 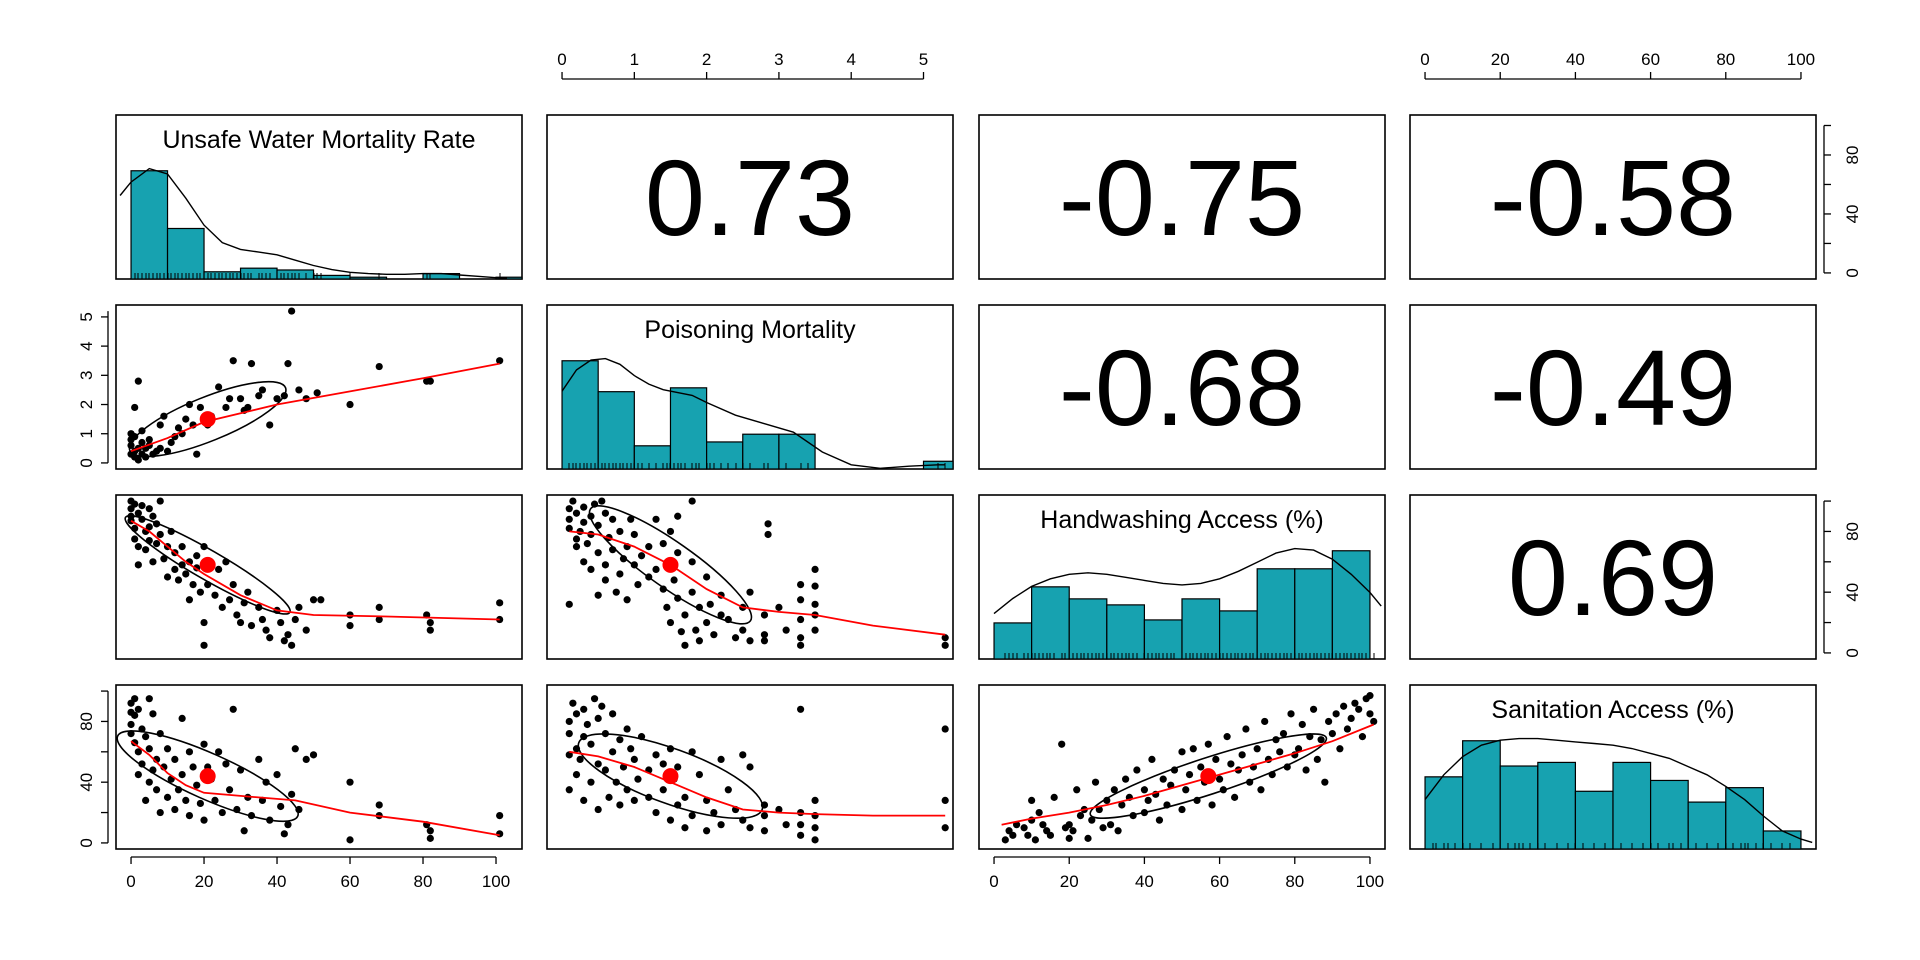 What do you see at coordinates (1801, 59) in the screenshot?
I see `tick-label: 100` at bounding box center [1801, 59].